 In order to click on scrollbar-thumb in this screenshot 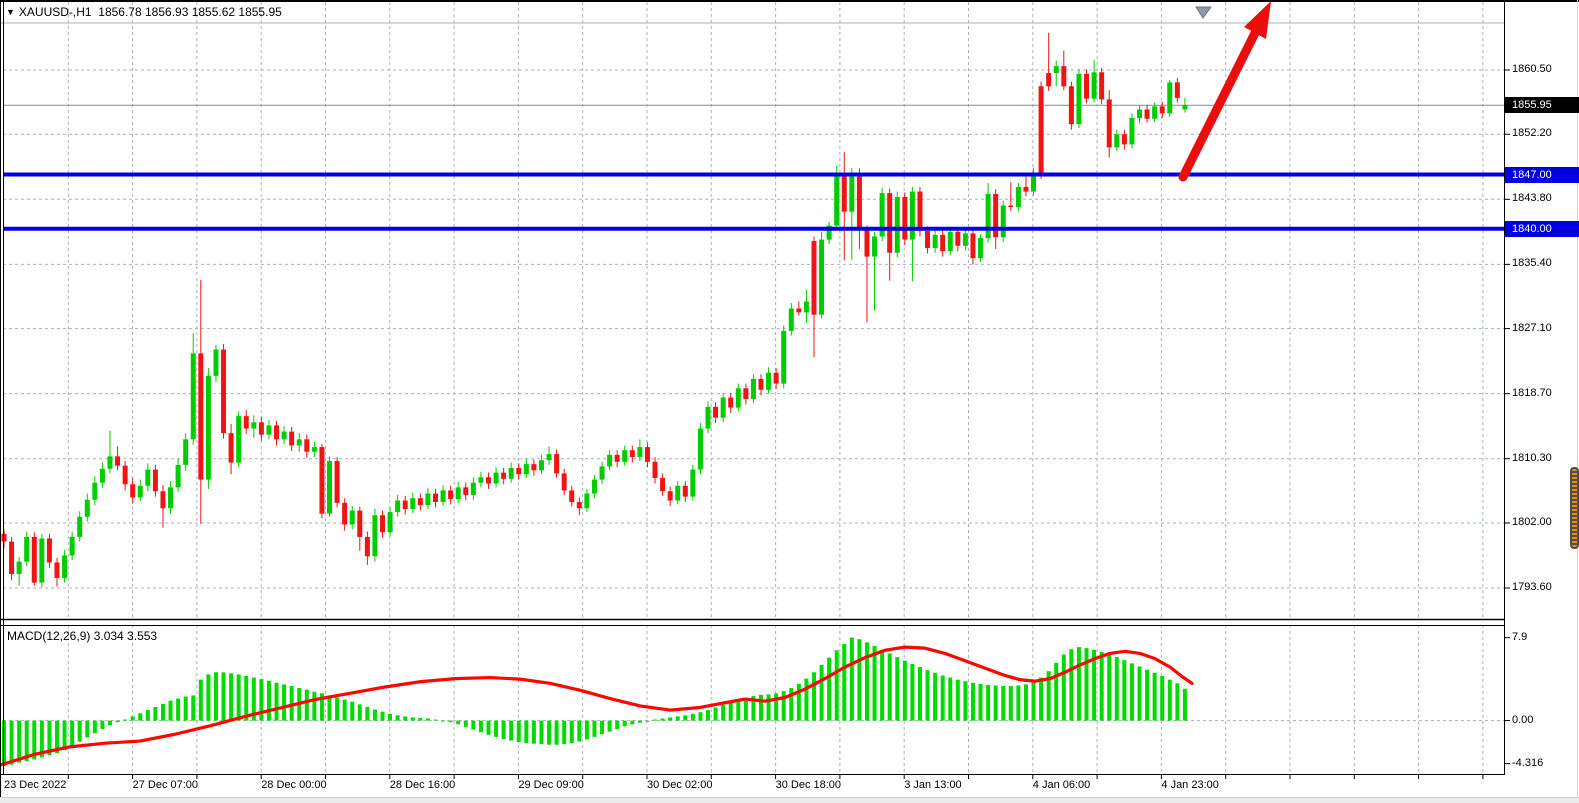, I will do `click(1574, 508)`.